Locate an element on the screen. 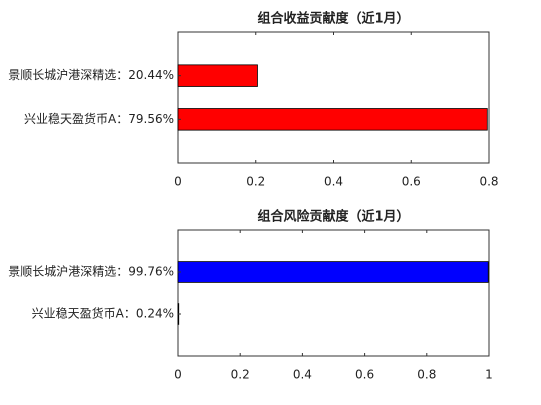 The width and height of the screenshot is (541, 405). y-tick-label: 兴业稳天盈货币A：0.24% is located at coordinates (103, 313).